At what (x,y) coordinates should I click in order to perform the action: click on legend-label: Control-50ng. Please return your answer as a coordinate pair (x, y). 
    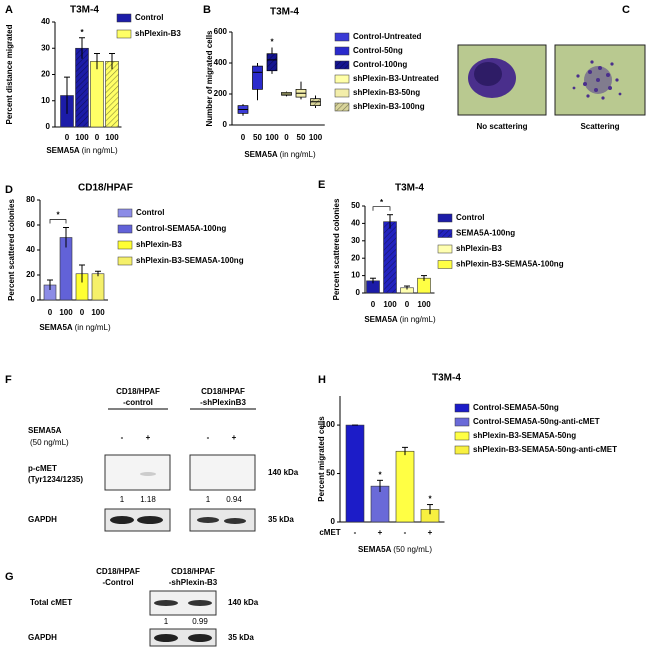
    Looking at the image, I should click on (378, 50).